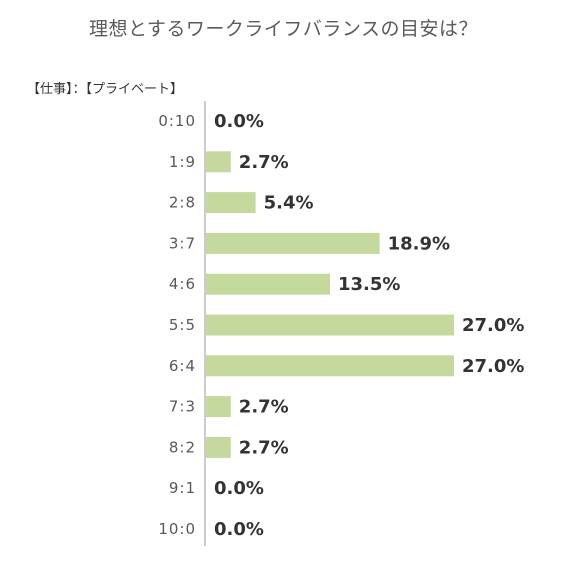  What do you see at coordinates (105, 89) in the screenshot?
I see `axis-note: 【仕事】：【プライベート】` at bounding box center [105, 89].